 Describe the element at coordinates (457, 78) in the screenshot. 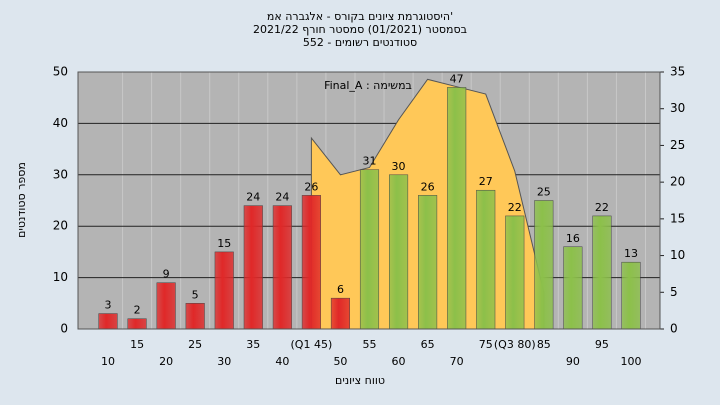

I see `value-label: 47` at that location.